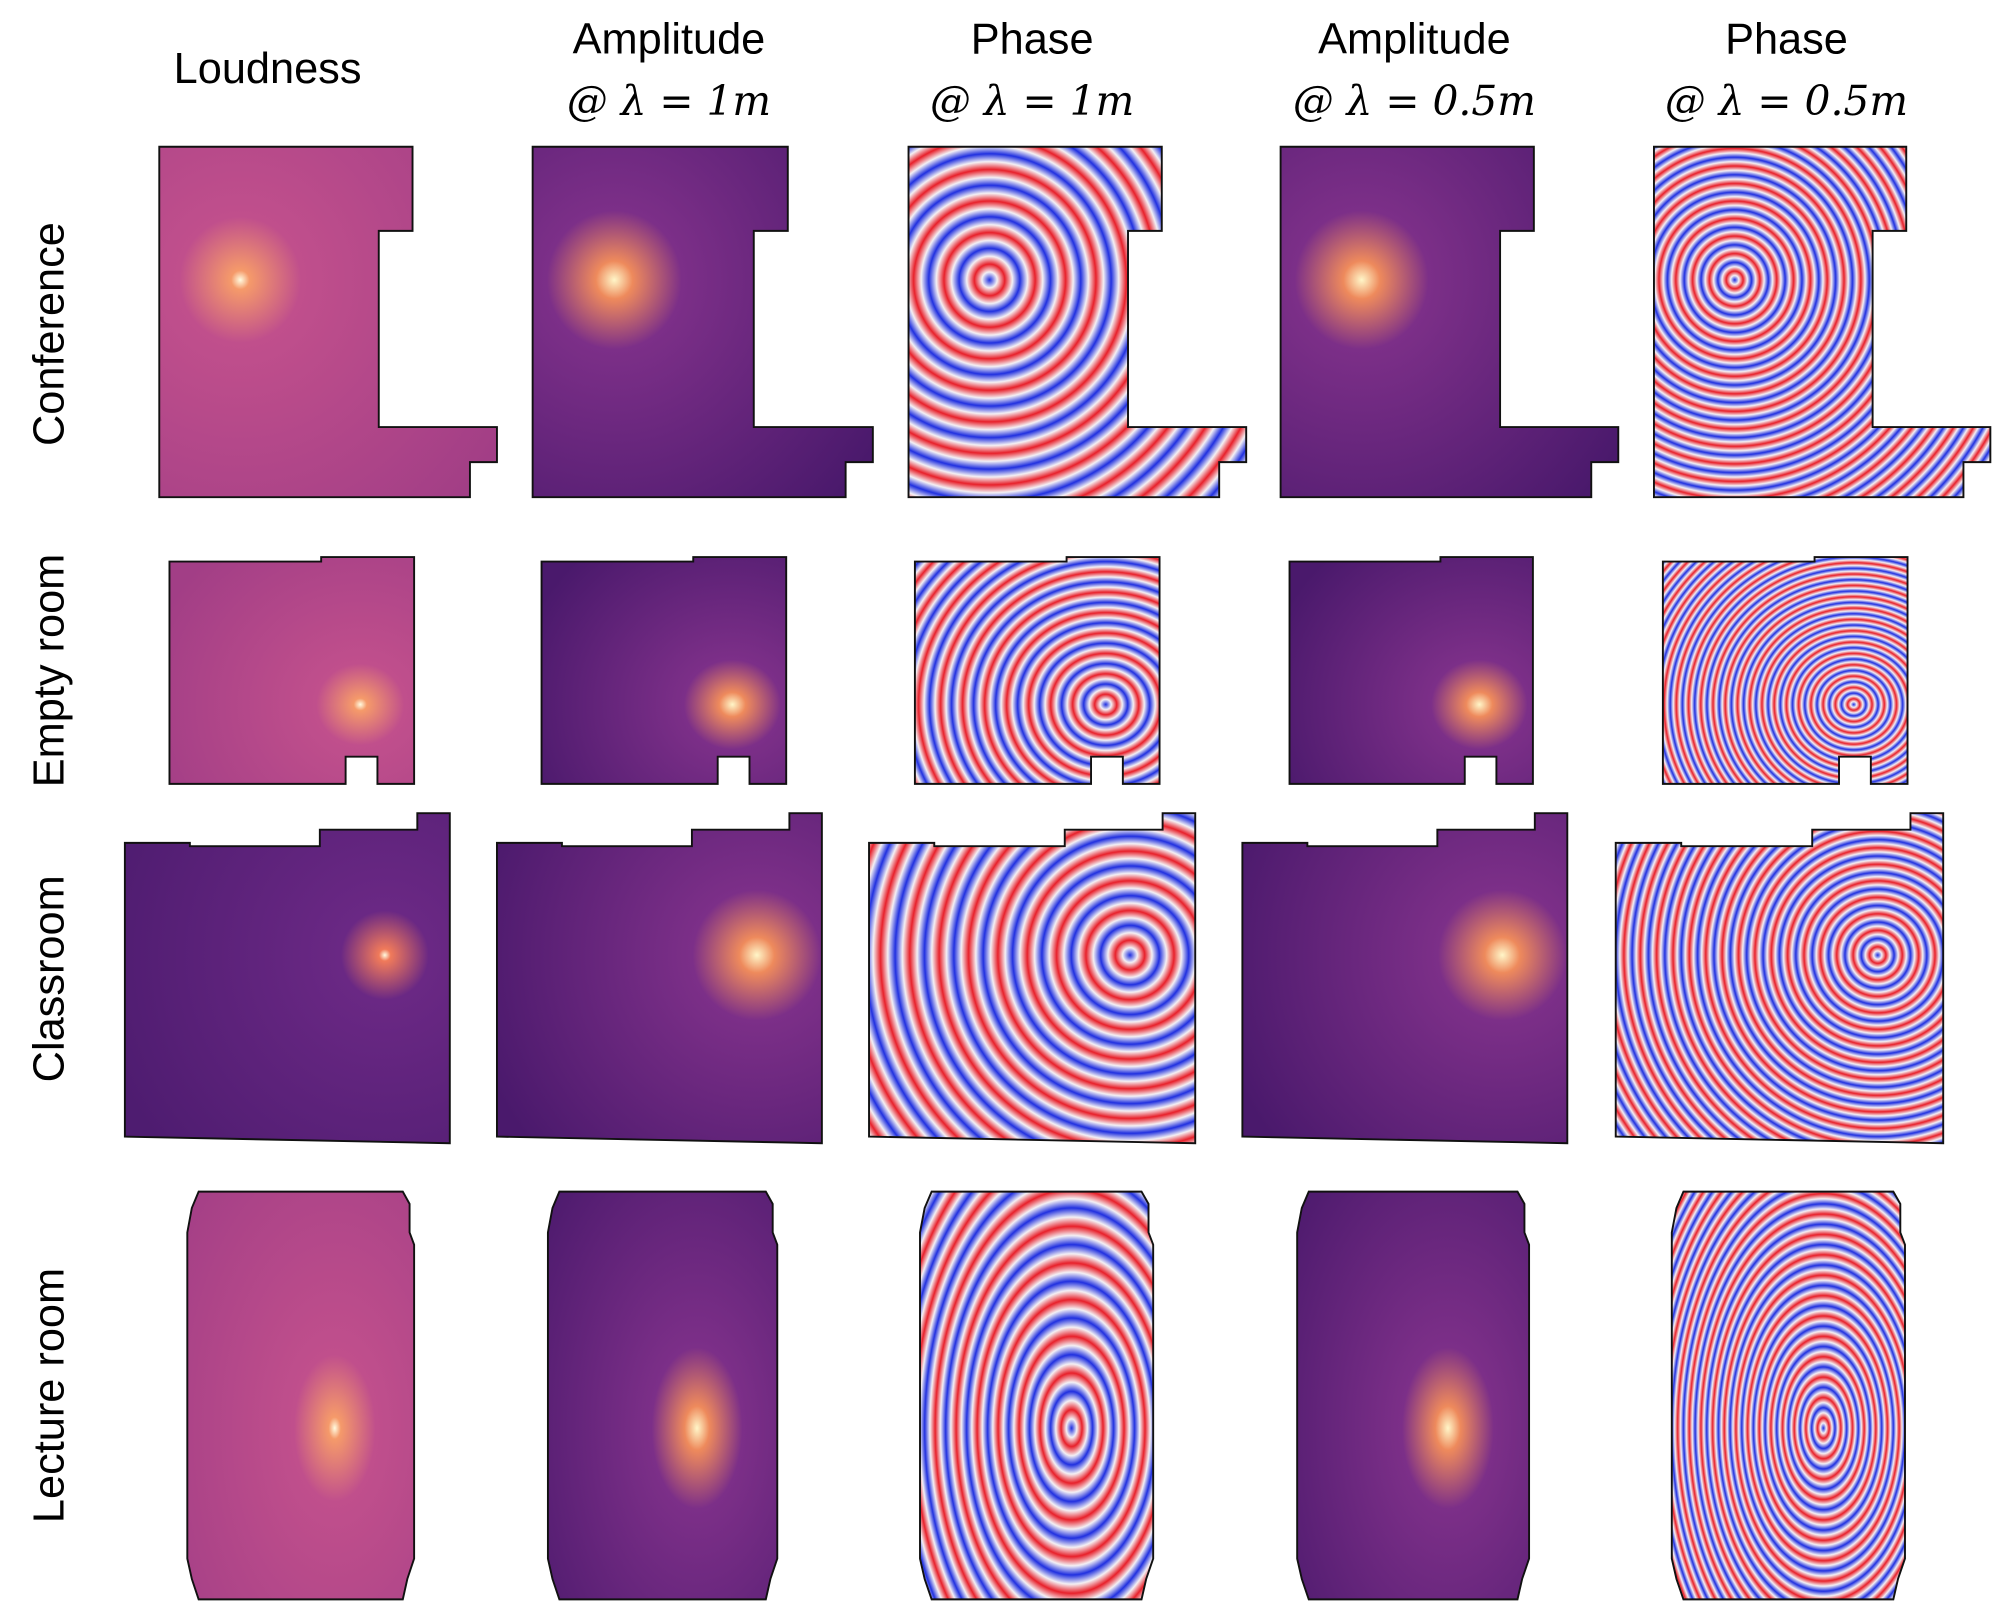  I want to click on row-label: Empty room, so click(50, 670).